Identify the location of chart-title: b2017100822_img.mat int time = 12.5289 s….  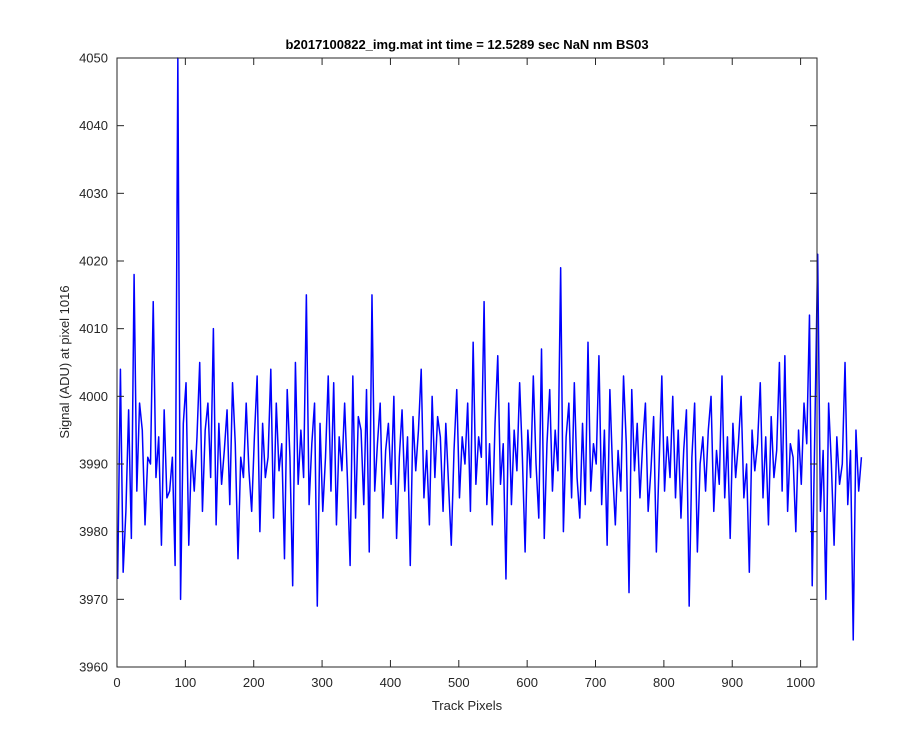
(466, 44).